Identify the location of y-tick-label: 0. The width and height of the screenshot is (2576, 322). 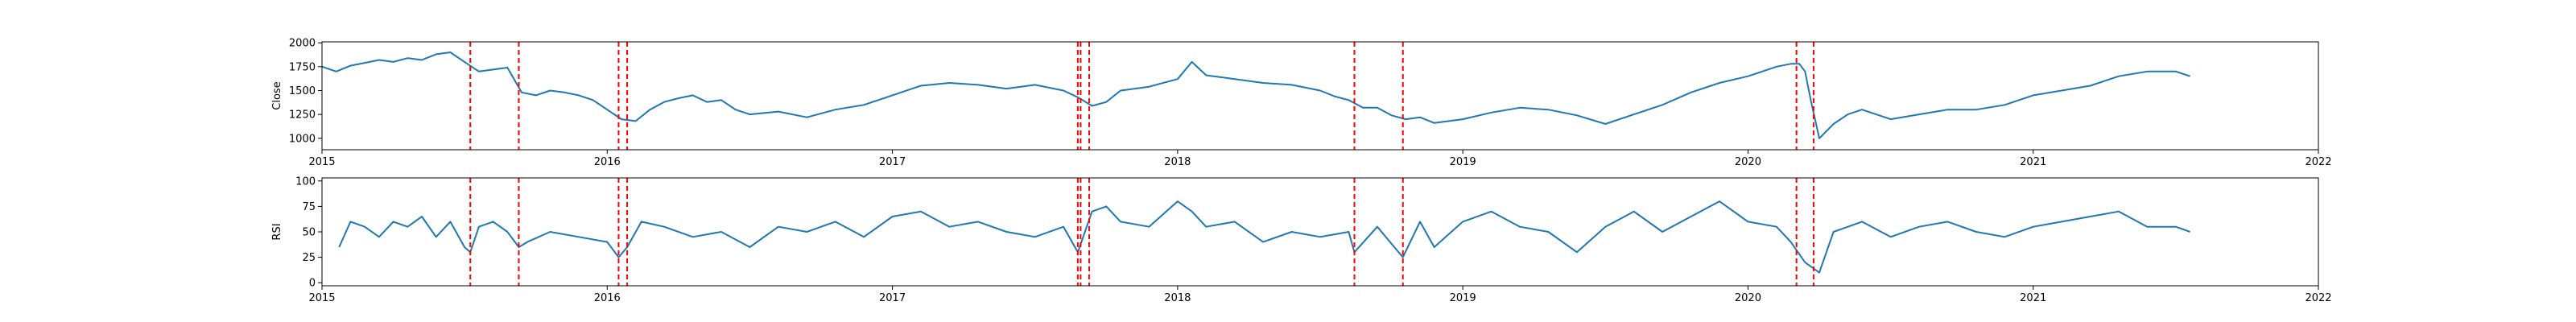
(312, 284).